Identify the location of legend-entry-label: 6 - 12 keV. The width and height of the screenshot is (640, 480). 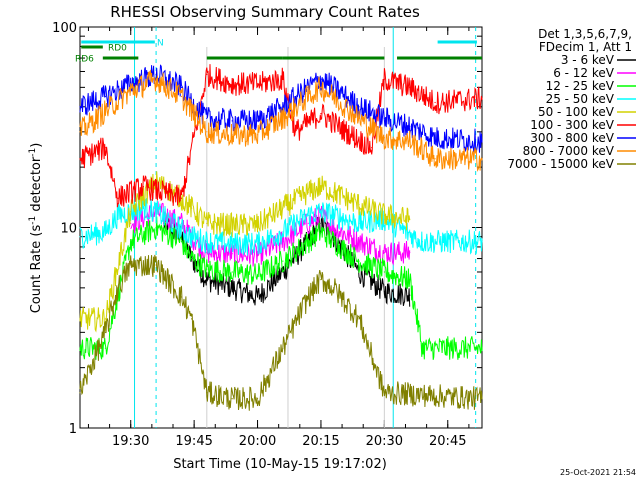
(584, 73).